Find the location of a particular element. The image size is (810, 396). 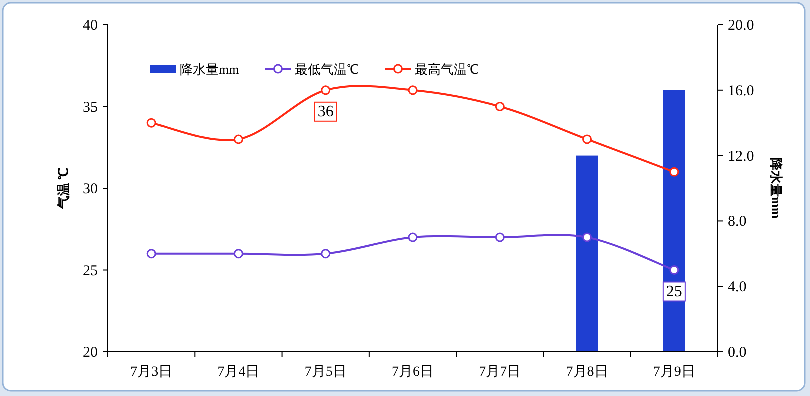

y-tick-label: 40 is located at coordinates (90, 26).